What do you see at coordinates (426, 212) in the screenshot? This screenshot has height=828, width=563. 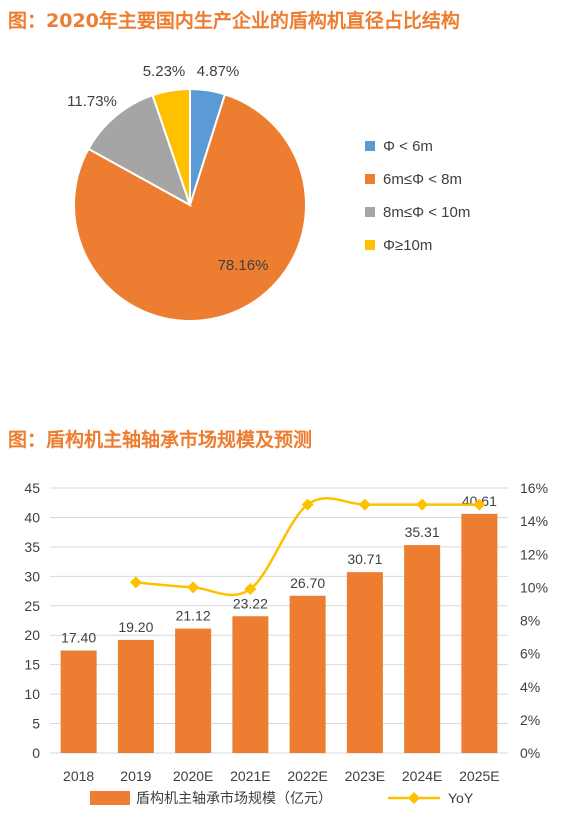 I see `legend-label: 8m≤Φ < 10m` at bounding box center [426, 212].